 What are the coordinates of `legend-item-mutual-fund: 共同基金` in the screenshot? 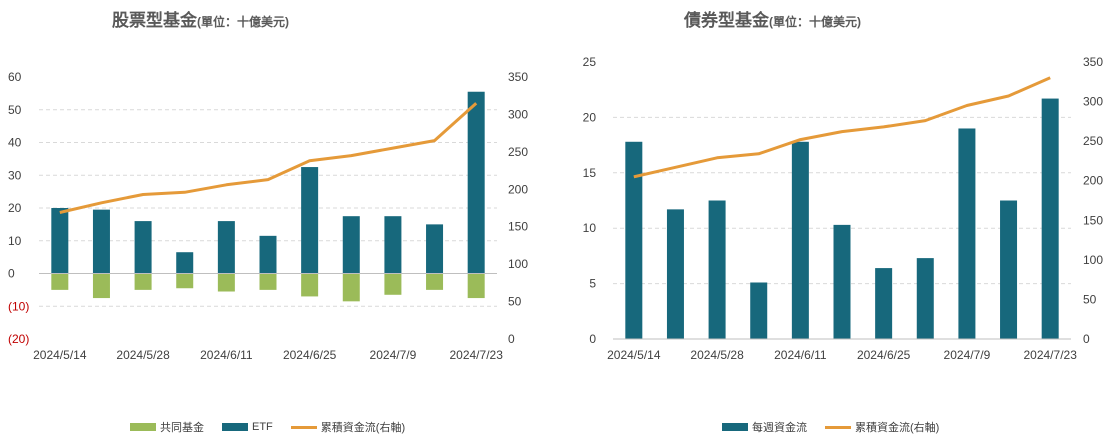 It's located at (167, 427).